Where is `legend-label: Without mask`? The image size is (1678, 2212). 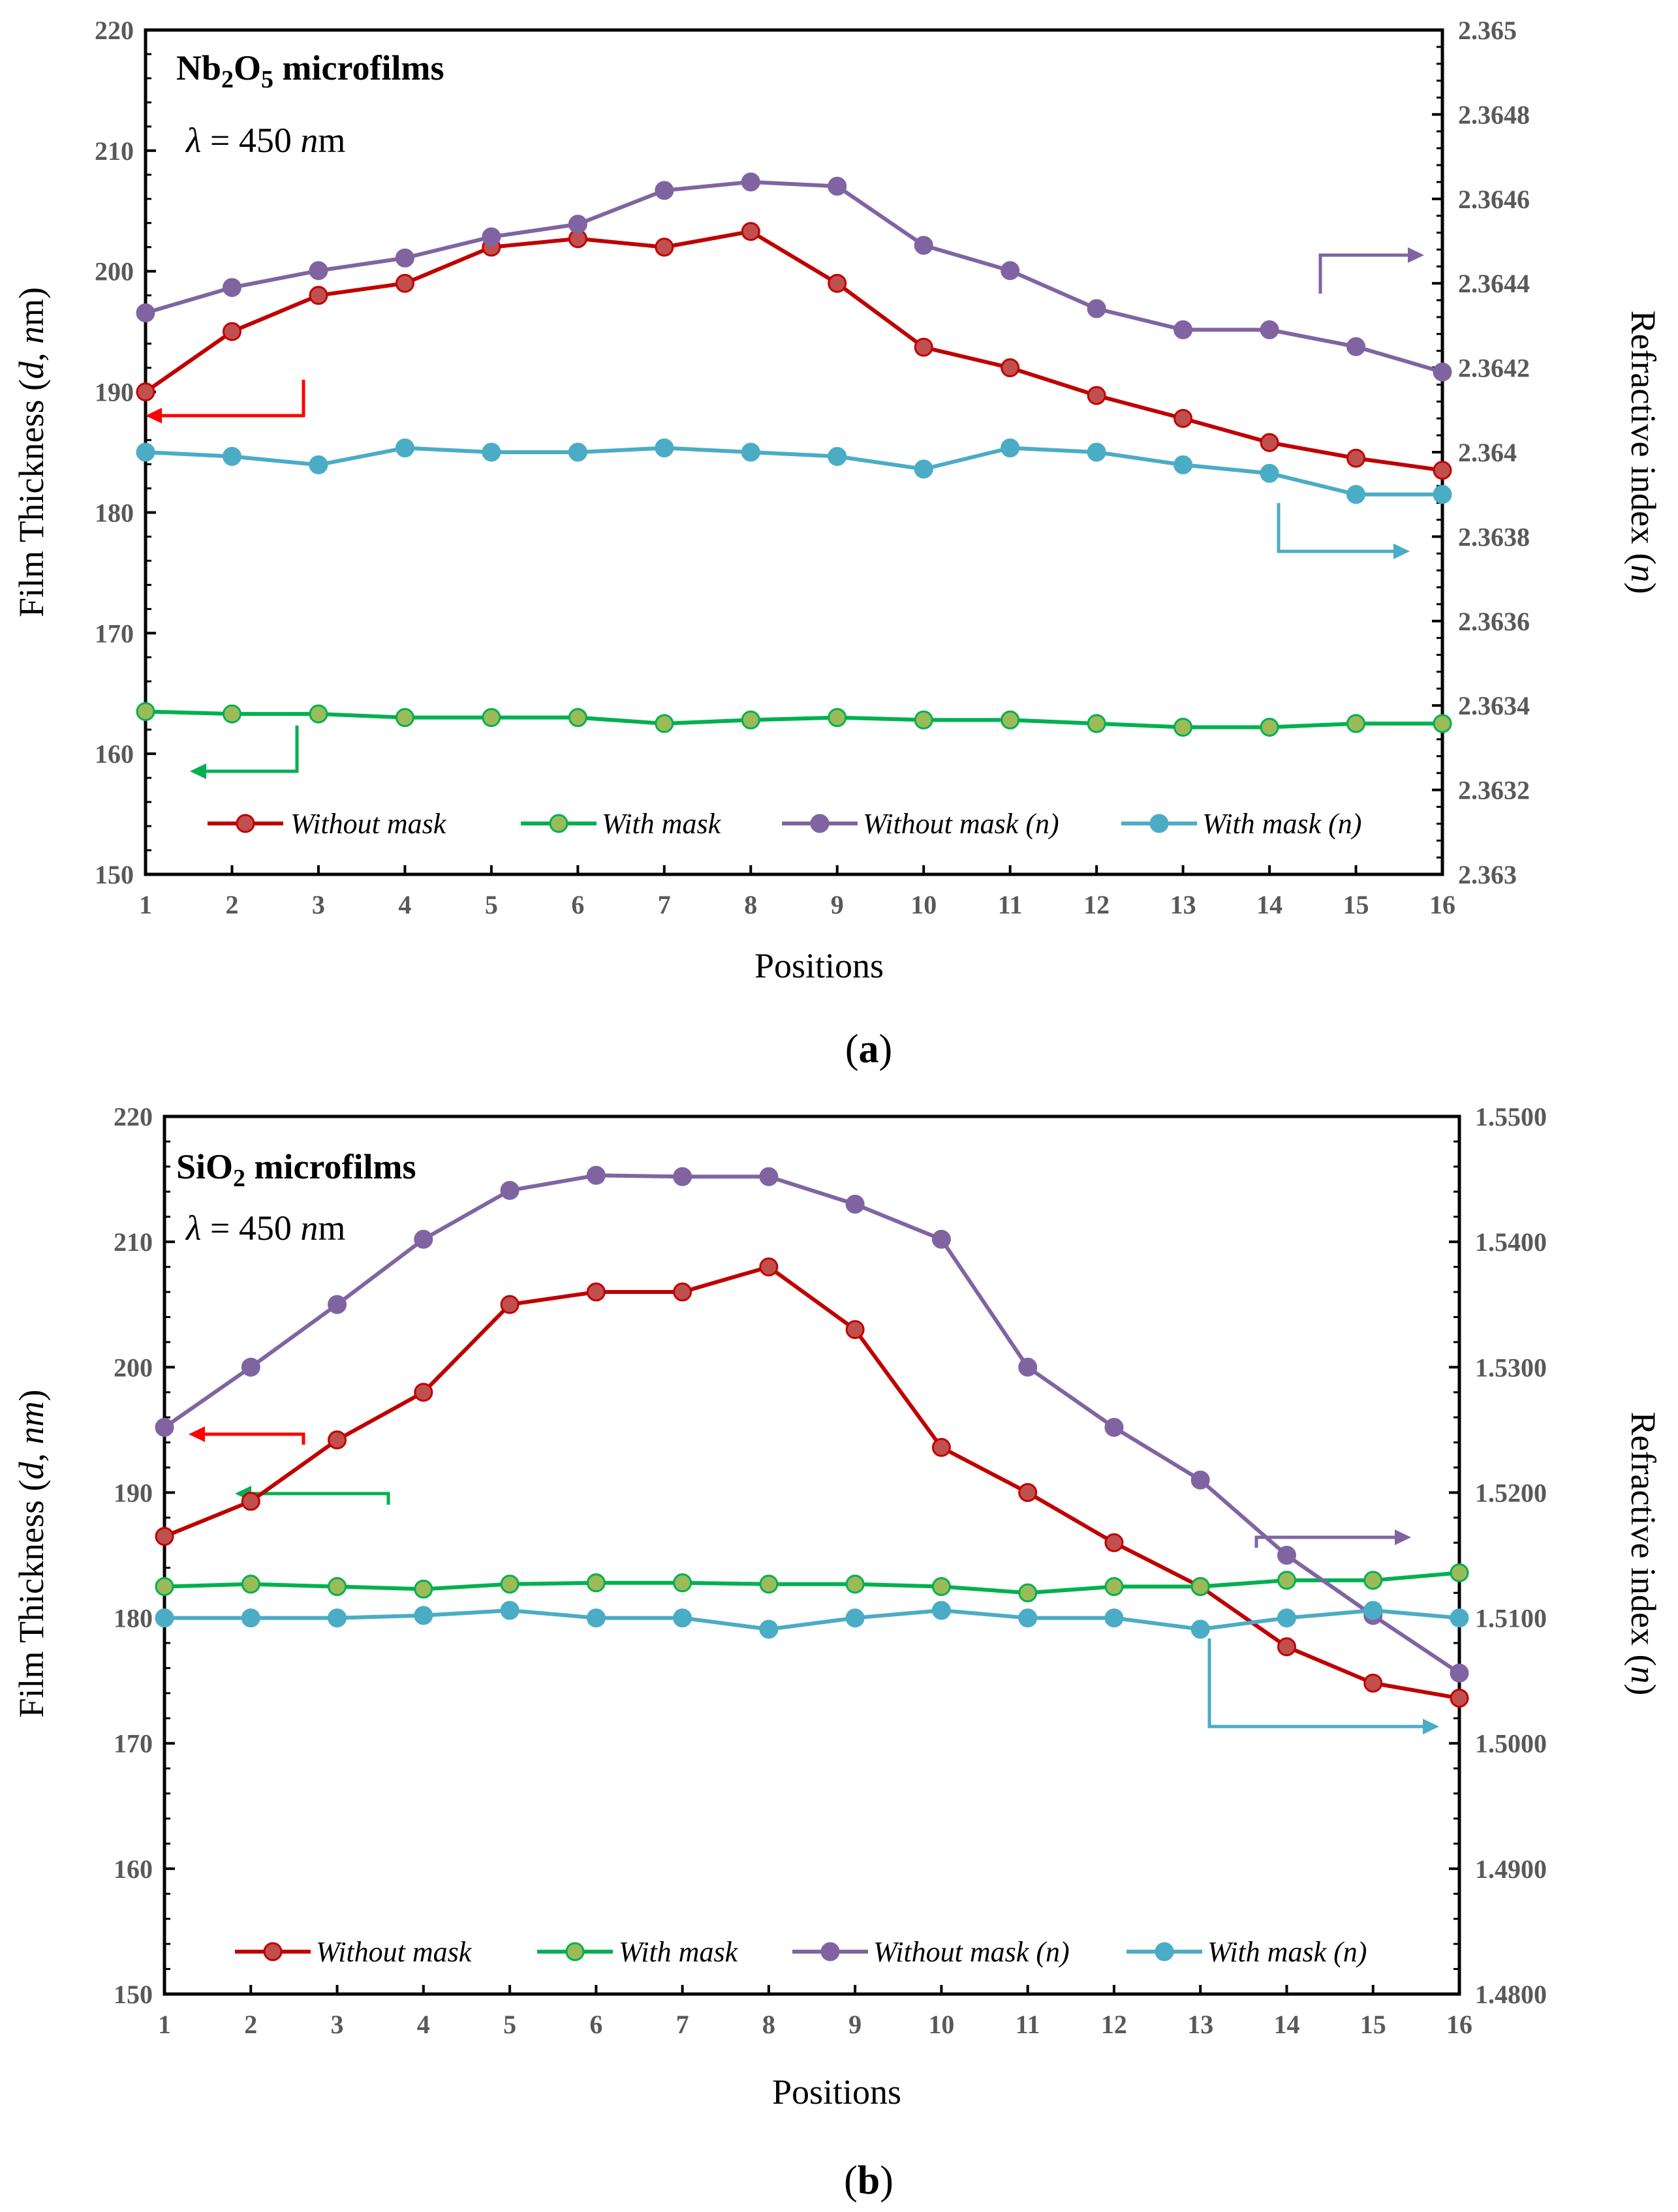 legend-label: Without mask is located at coordinates (395, 1952).